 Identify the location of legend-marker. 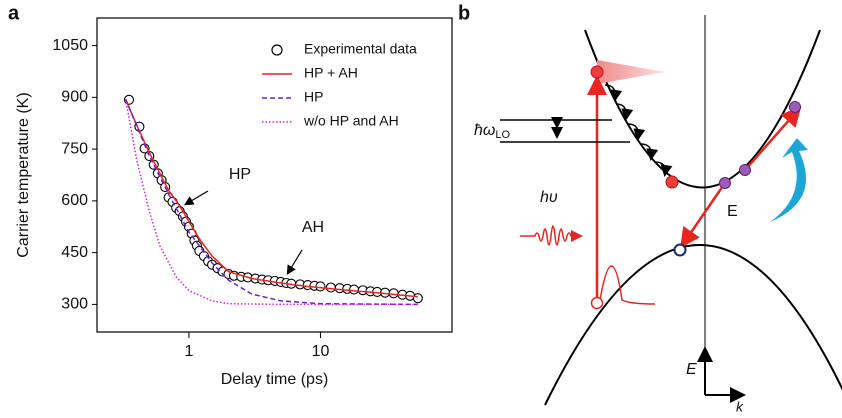
(277, 50).